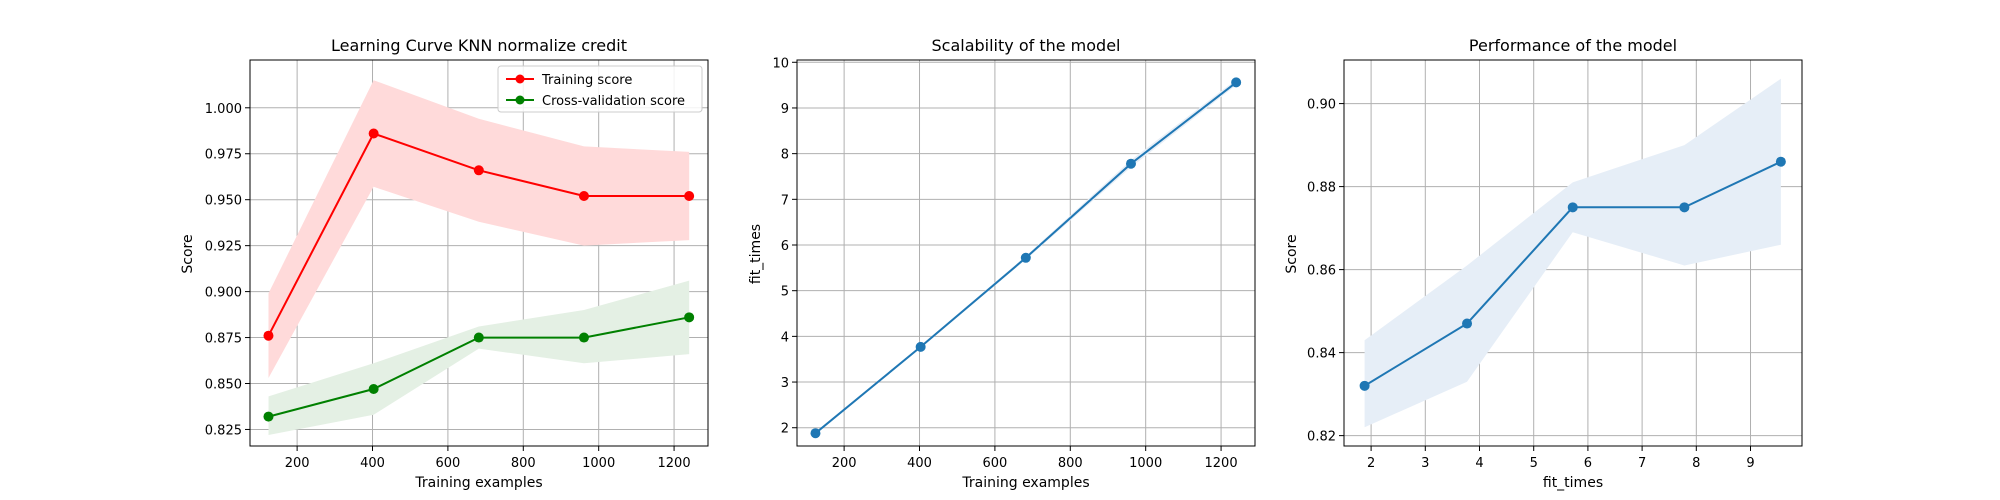 The image size is (2000, 500). Describe the element at coordinates (586, 80) in the screenshot. I see `legend-entry-label: Training score` at that location.